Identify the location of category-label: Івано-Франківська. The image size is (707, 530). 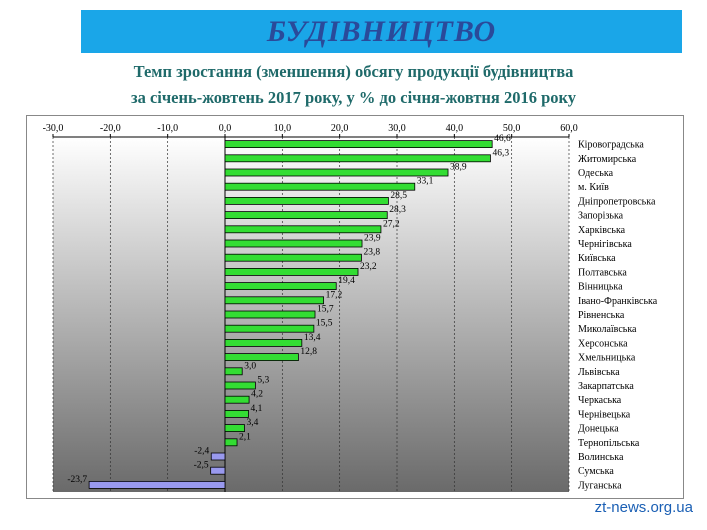
(618, 301).